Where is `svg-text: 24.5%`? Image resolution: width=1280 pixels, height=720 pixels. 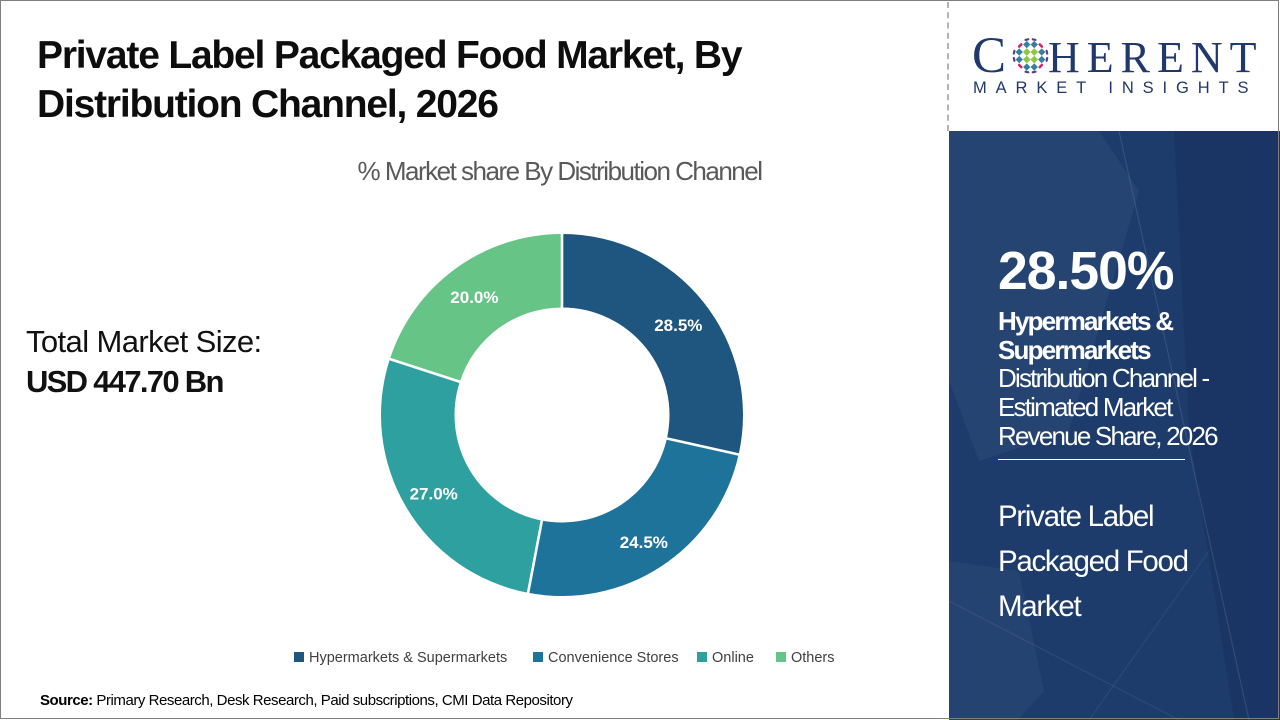 svg-text: 24.5% is located at coordinates (644, 542).